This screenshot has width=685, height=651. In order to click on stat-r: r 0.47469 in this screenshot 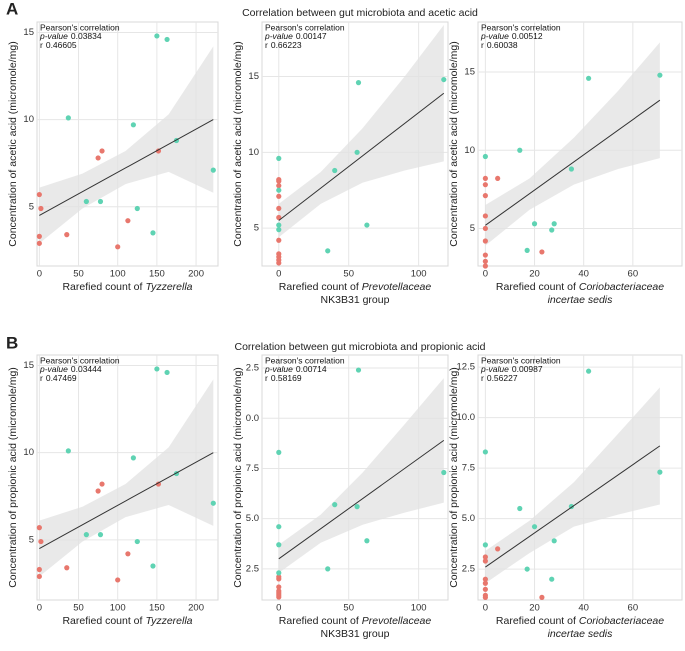, I will do `click(58, 378)`.